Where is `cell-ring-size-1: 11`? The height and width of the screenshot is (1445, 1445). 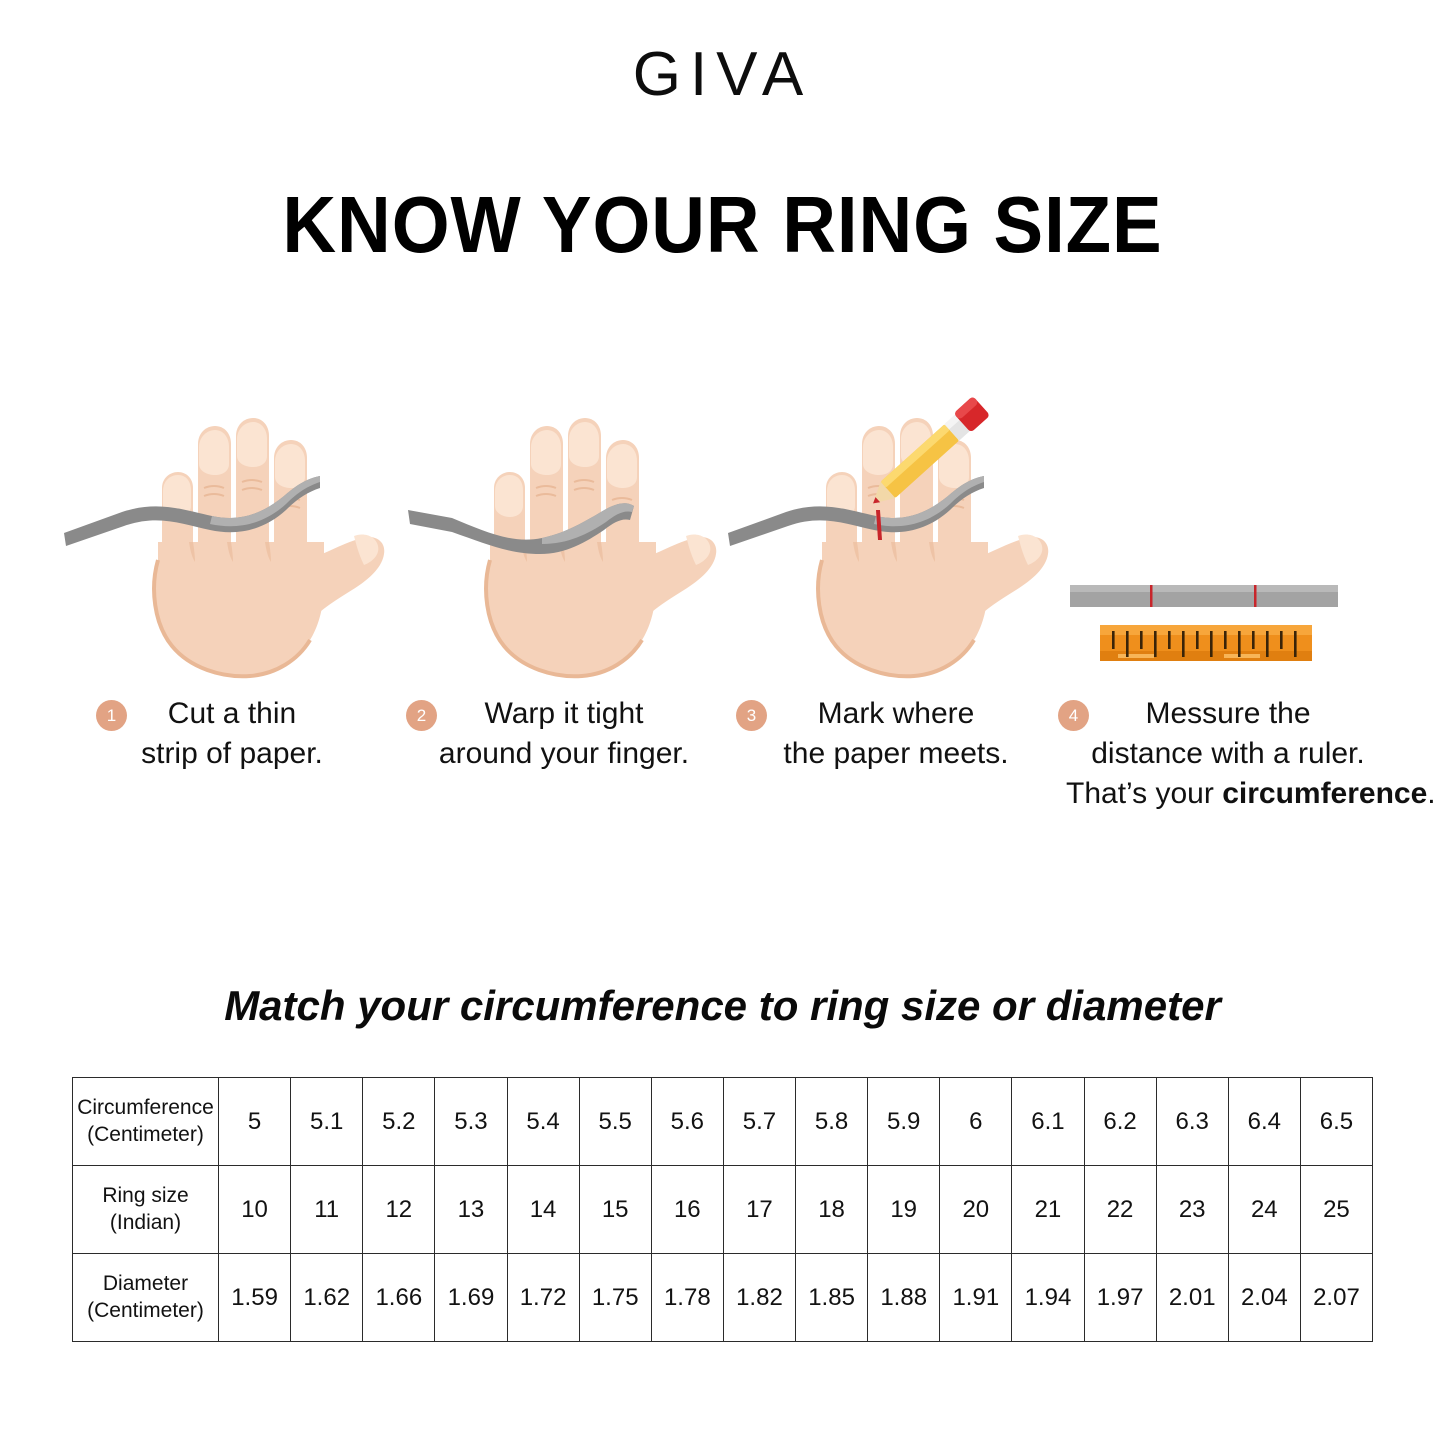 cell-ring-size-1: 11 is located at coordinates (327, 1209).